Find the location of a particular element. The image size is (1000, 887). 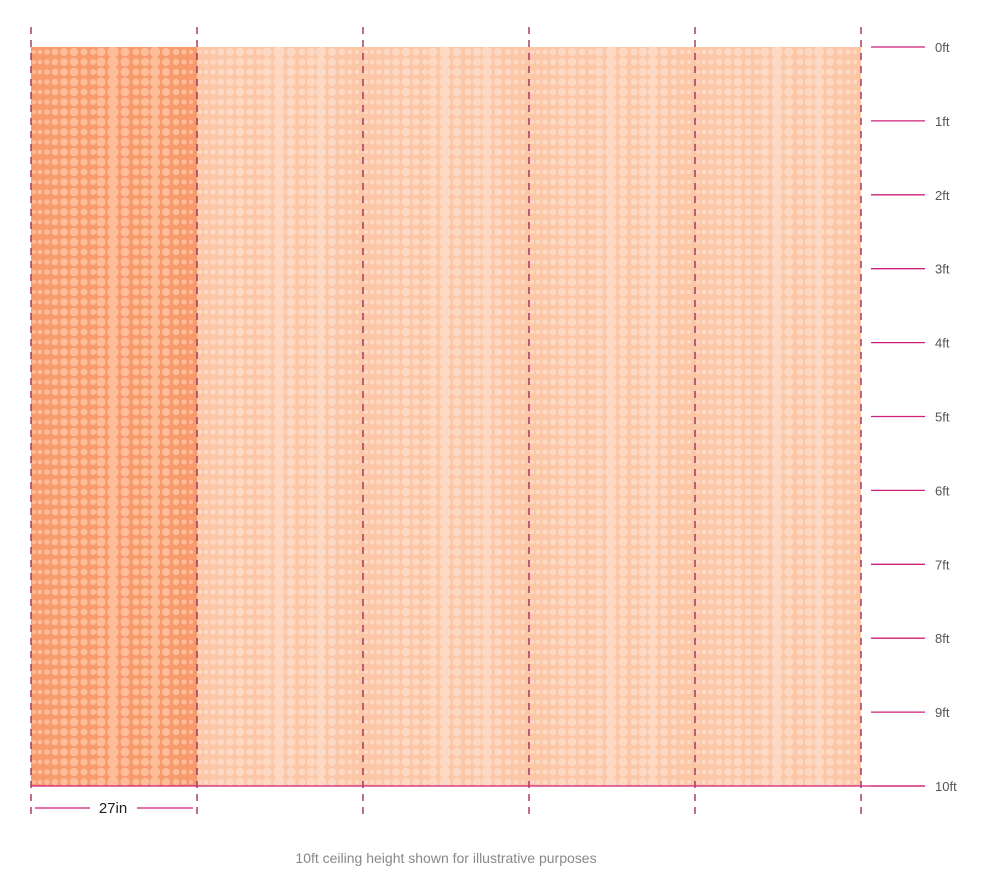

ruler-label: 1ft is located at coordinates (942, 121).